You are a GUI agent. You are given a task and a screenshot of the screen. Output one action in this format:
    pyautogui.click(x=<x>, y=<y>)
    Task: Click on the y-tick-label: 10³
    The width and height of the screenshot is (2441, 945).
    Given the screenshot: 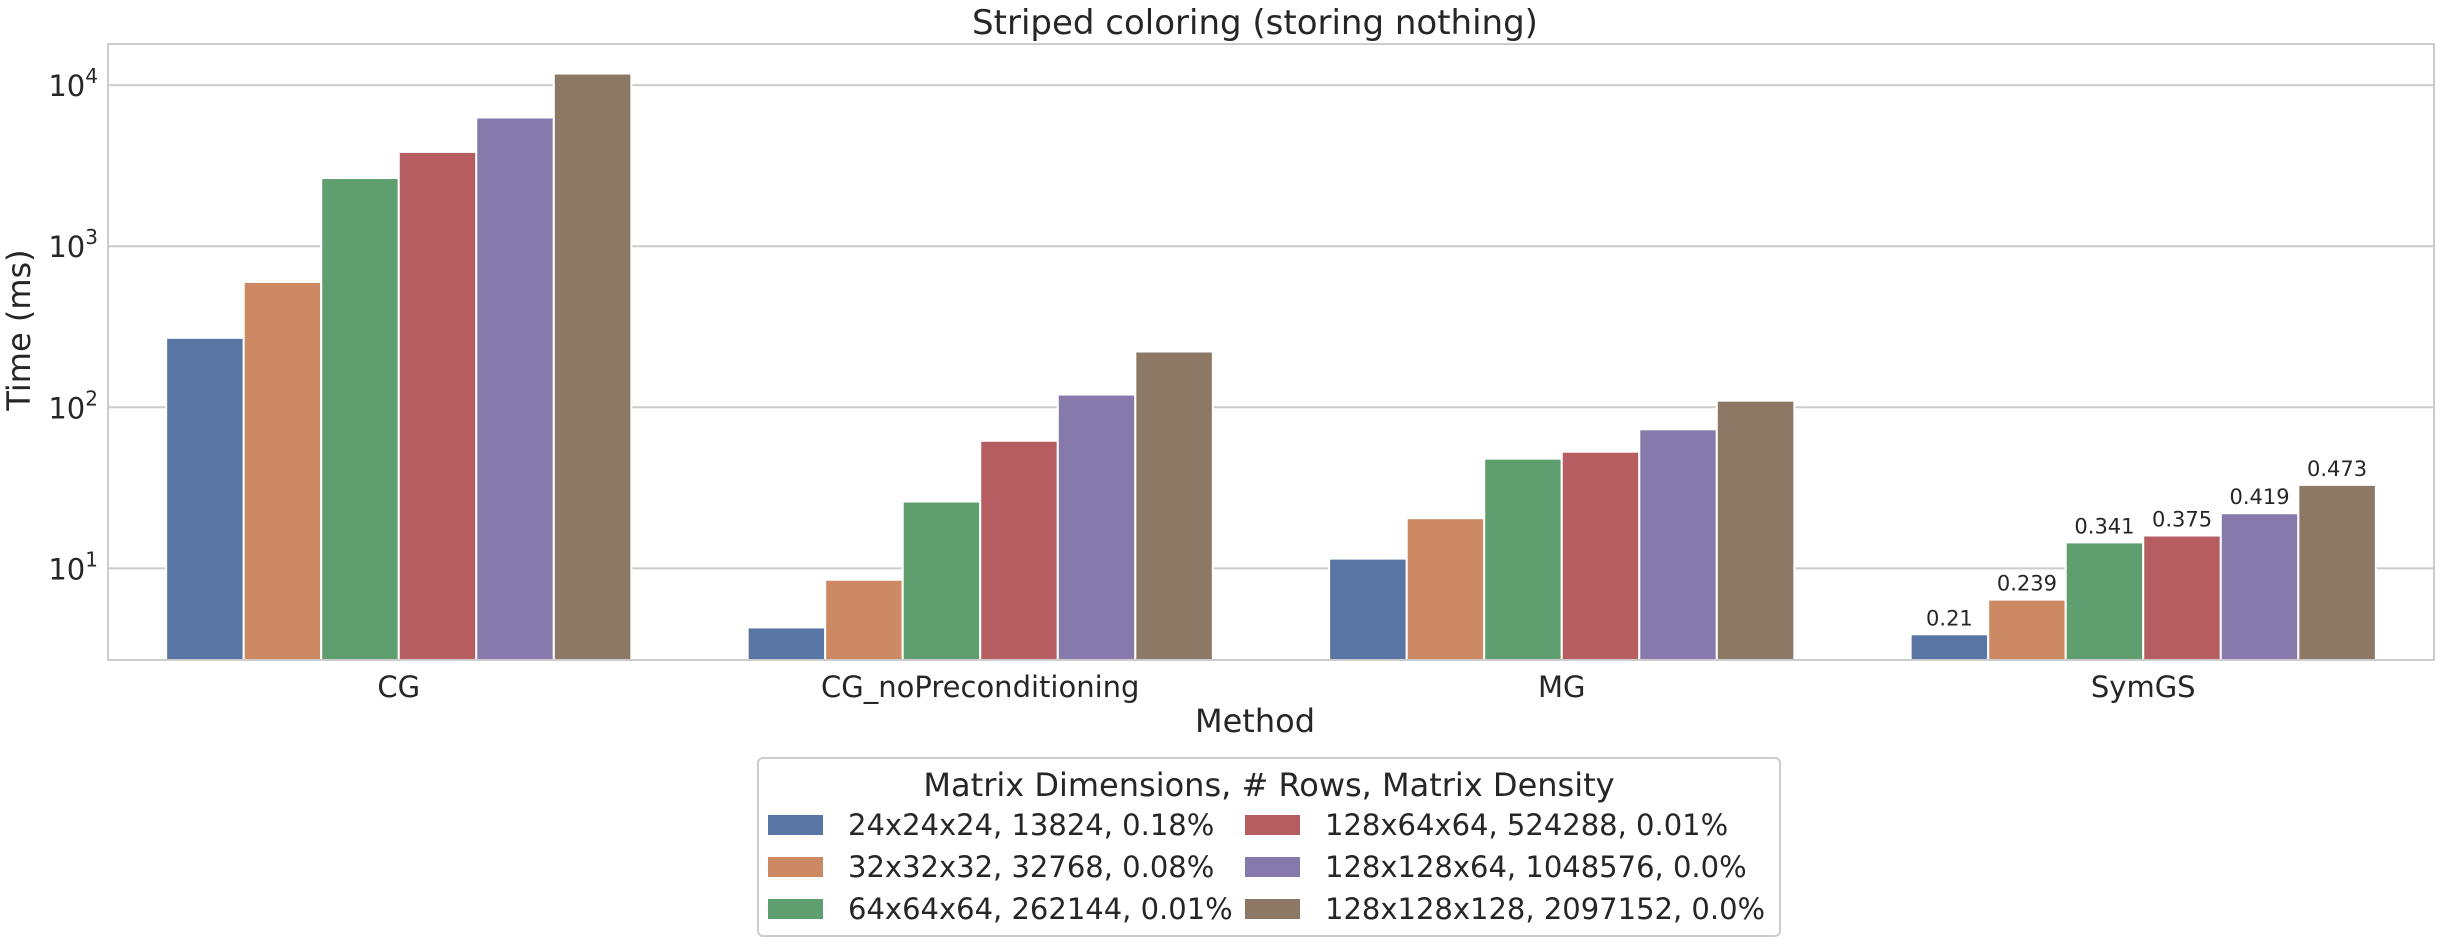 What is the action you would take?
    pyautogui.click(x=73, y=244)
    